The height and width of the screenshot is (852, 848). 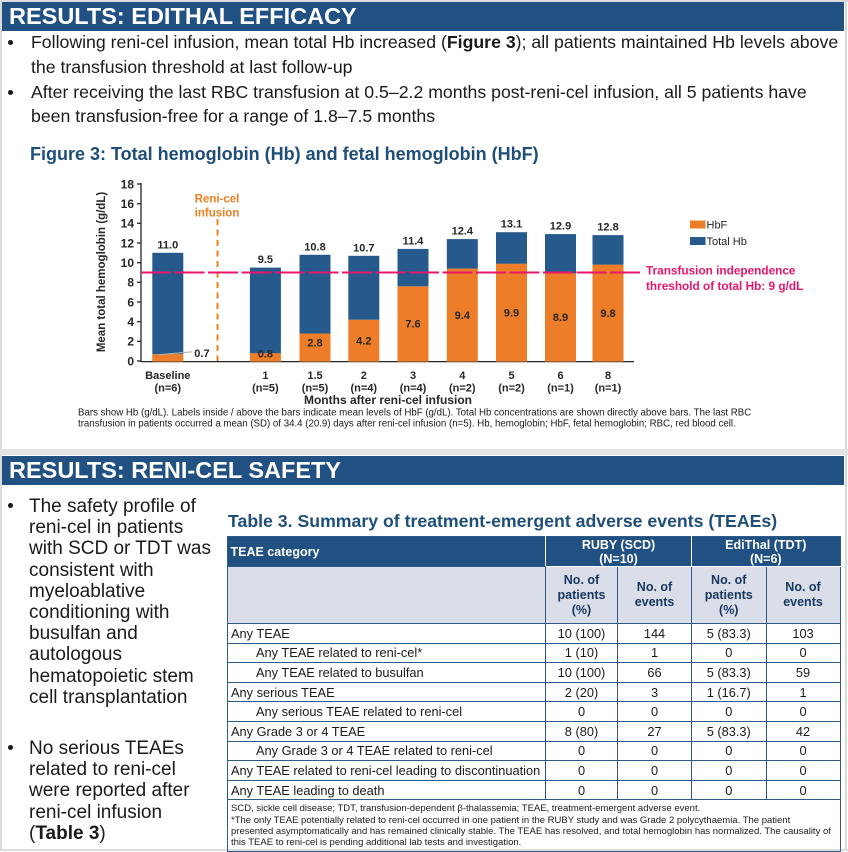 I want to click on svg-text: 2.8, so click(x=314, y=344).